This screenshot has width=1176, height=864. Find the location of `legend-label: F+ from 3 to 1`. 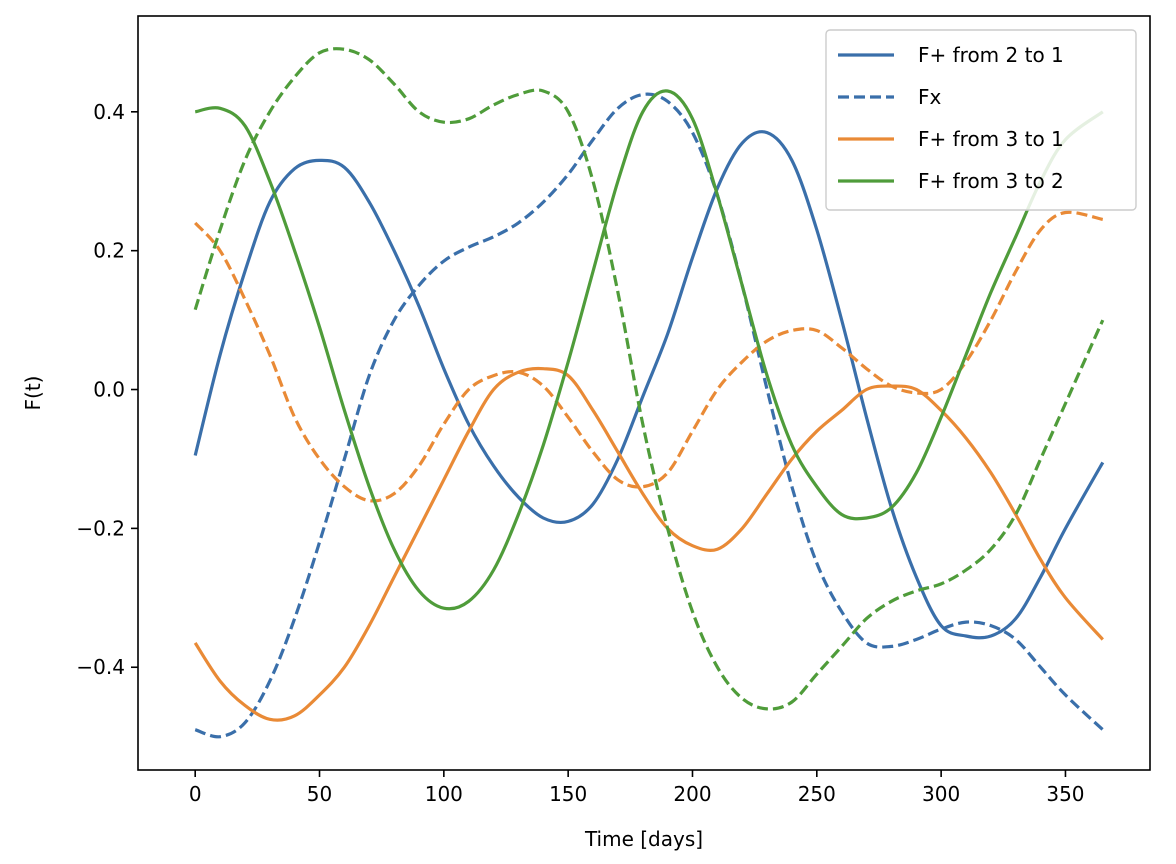

legend-label: F+ from 3 to 1 is located at coordinates (991, 139).